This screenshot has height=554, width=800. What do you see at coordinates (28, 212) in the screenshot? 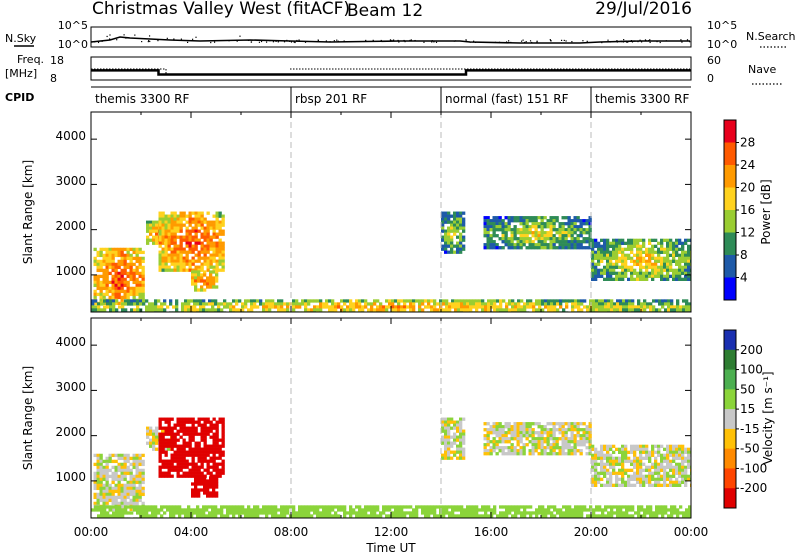
I see `power-ylabel: Slant Range [km]` at bounding box center [28, 212].